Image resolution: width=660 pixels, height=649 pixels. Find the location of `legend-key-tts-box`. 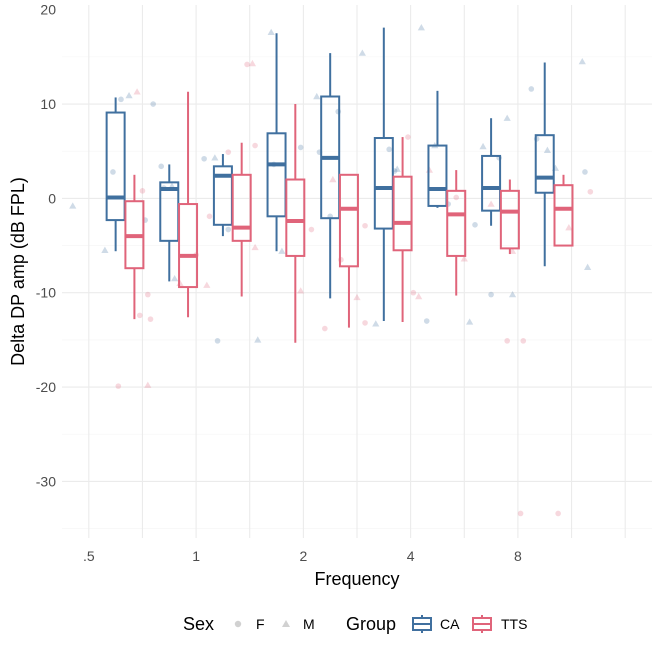

legend-key-tts-box is located at coordinates (482, 624).